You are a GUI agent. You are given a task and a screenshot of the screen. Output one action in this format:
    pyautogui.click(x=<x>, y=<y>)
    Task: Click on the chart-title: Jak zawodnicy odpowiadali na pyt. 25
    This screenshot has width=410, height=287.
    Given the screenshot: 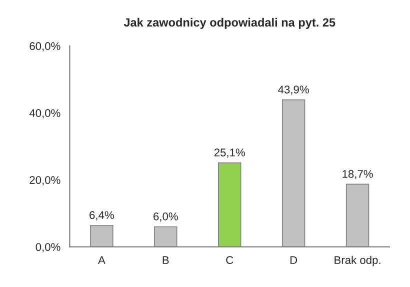 What is the action you would take?
    pyautogui.click(x=230, y=23)
    